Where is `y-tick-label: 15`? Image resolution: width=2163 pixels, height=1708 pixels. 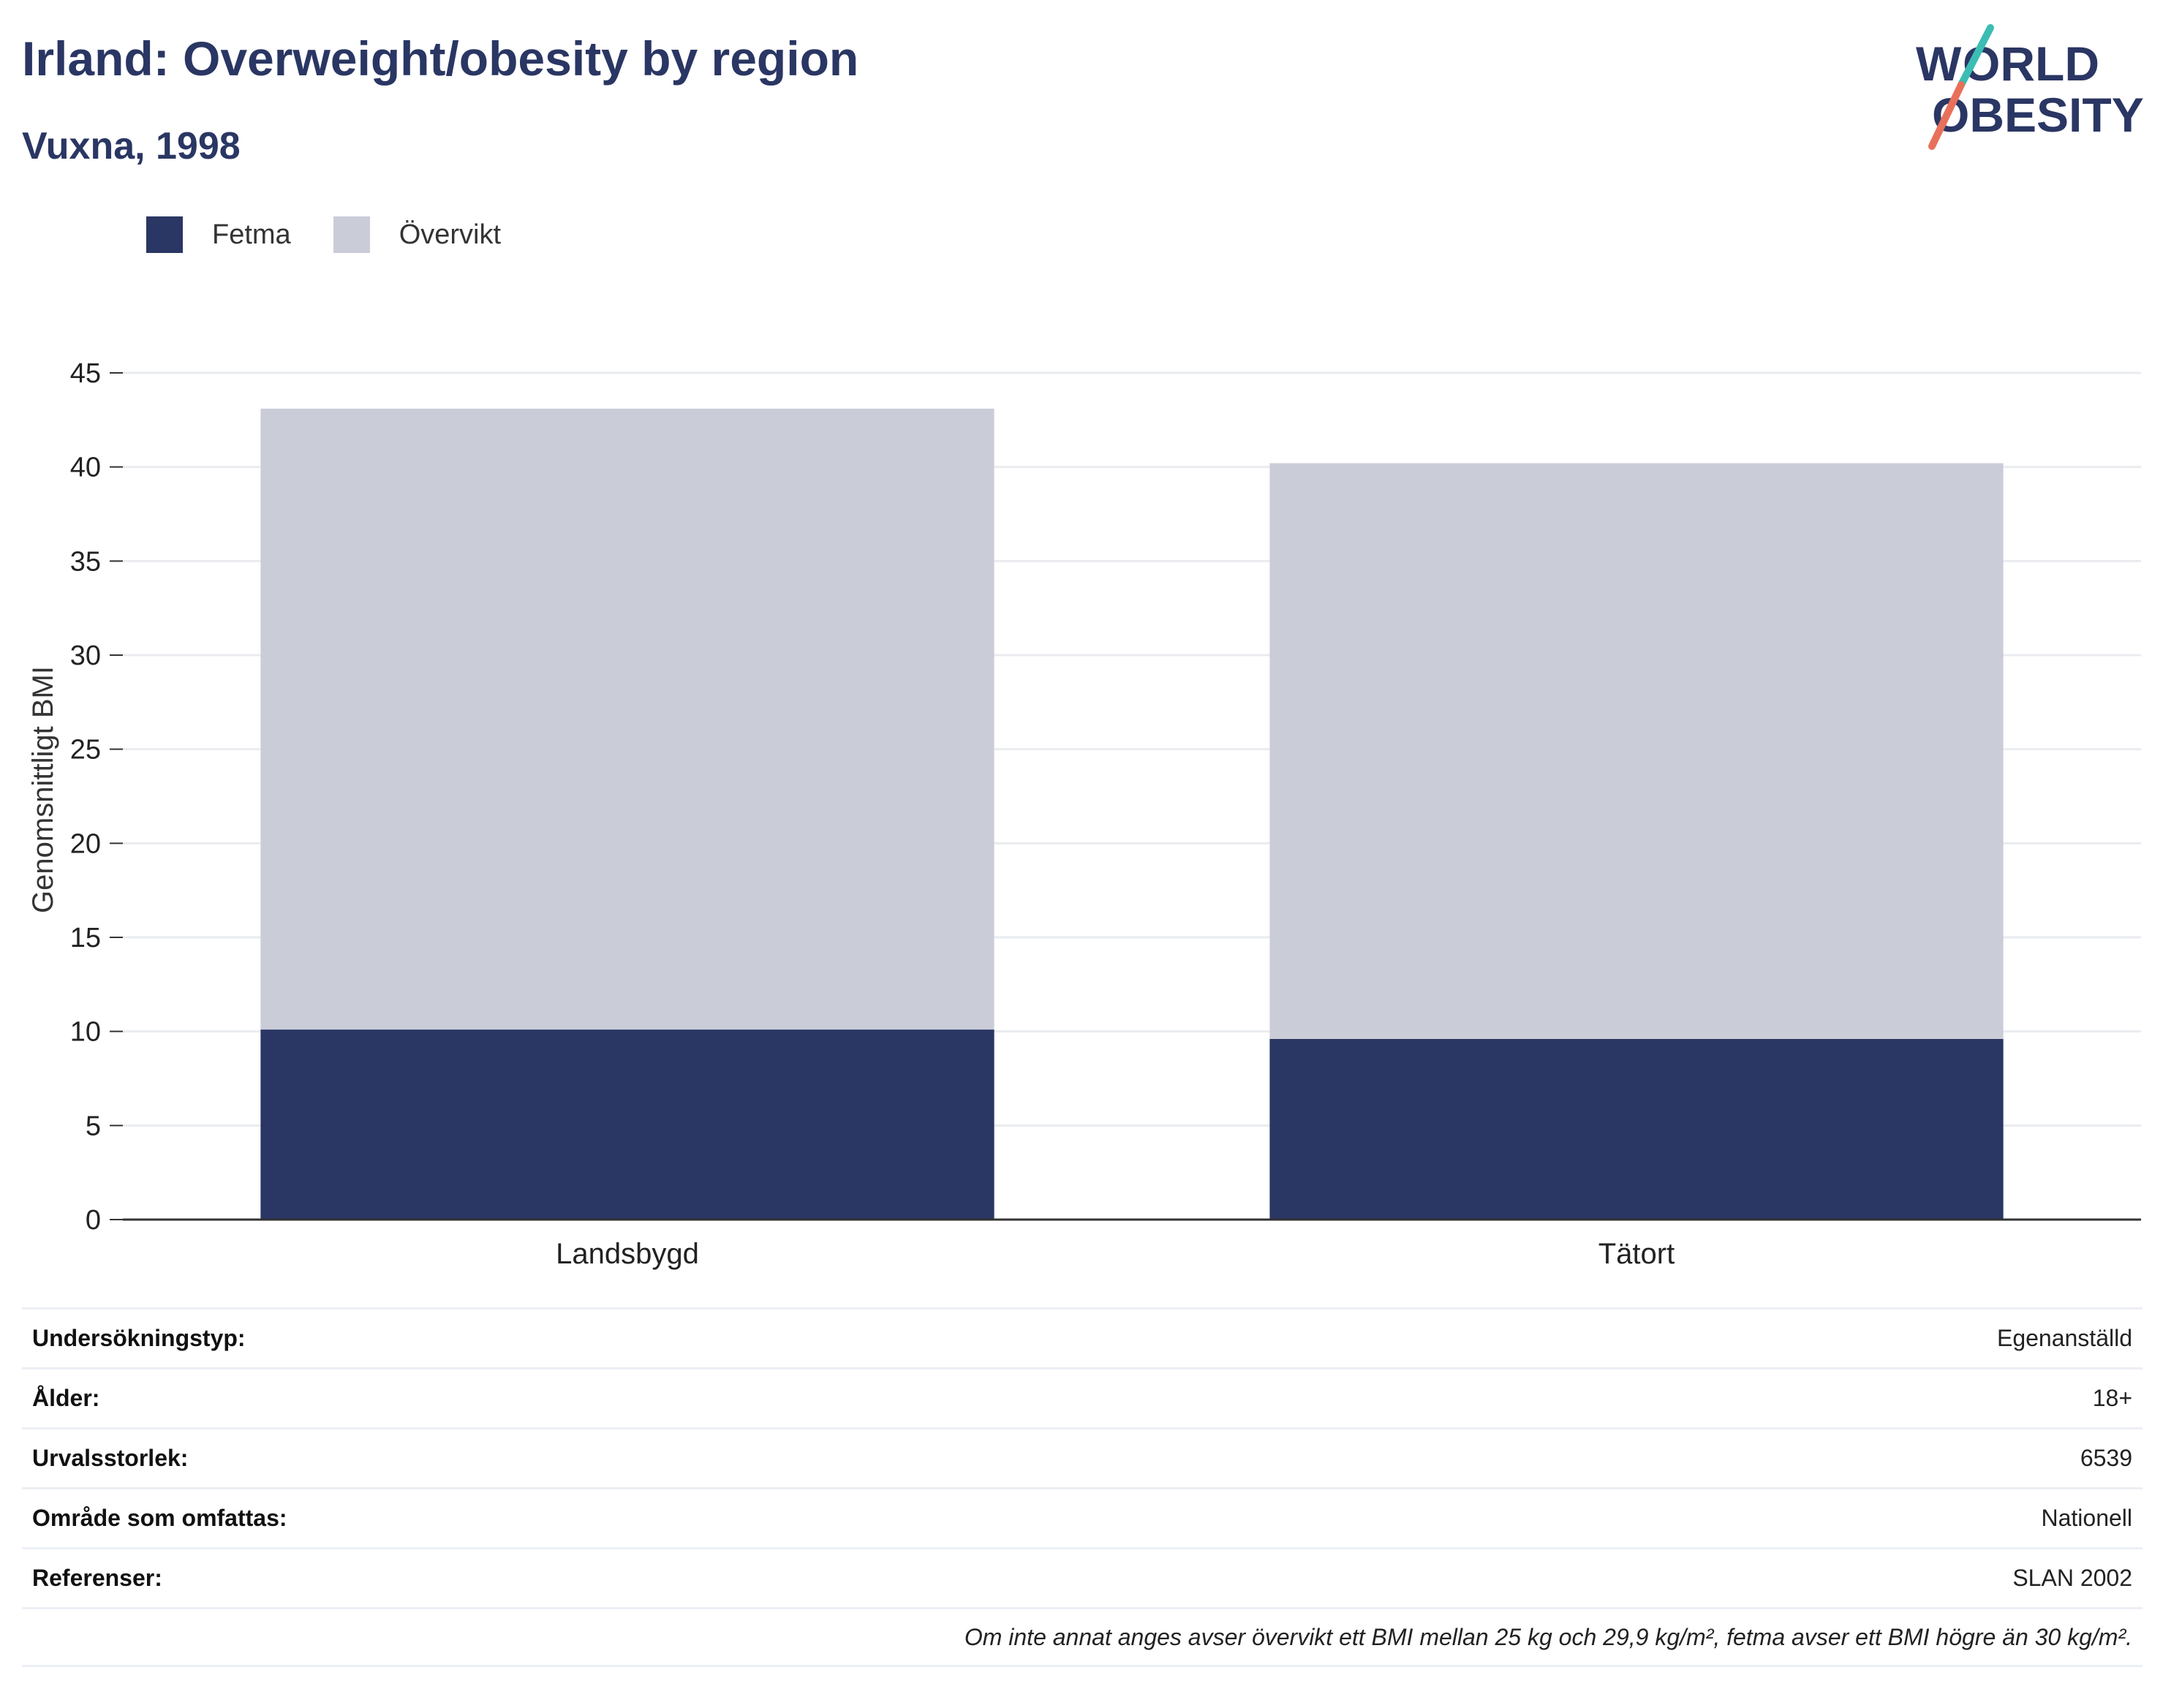
y-tick-label: 15 is located at coordinates (85, 938).